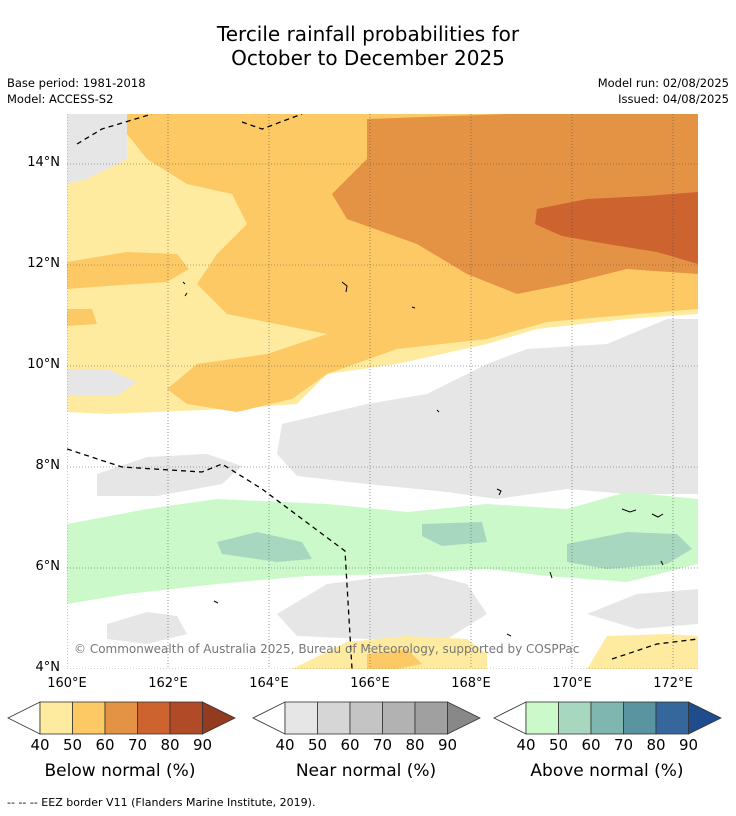 Image resolution: width=736 pixels, height=816 pixels. I want to click on above-tick-50: 50, so click(558, 745).